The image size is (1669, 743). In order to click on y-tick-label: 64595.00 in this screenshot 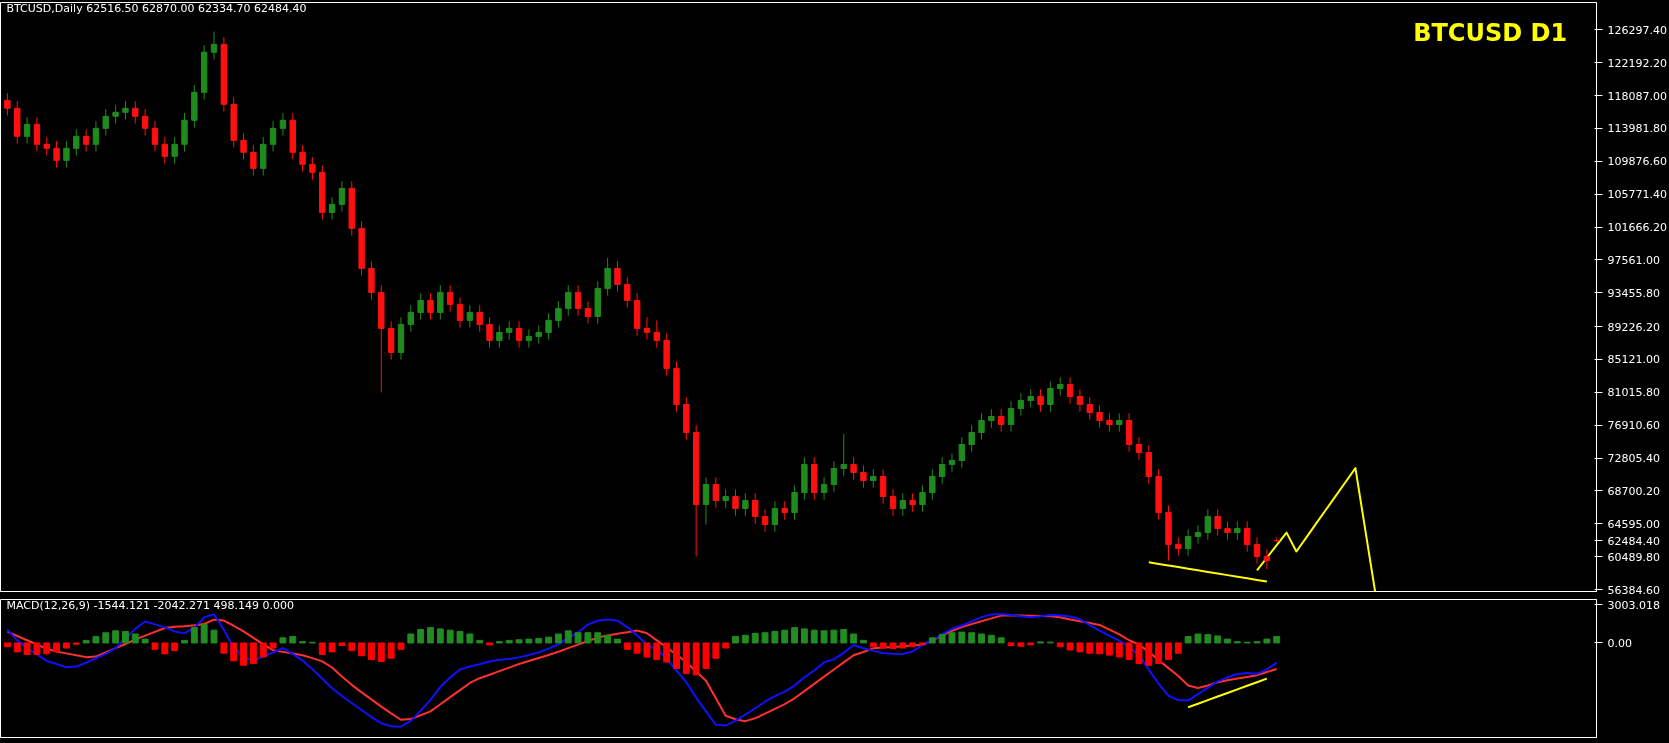, I will do `click(1633, 524)`.